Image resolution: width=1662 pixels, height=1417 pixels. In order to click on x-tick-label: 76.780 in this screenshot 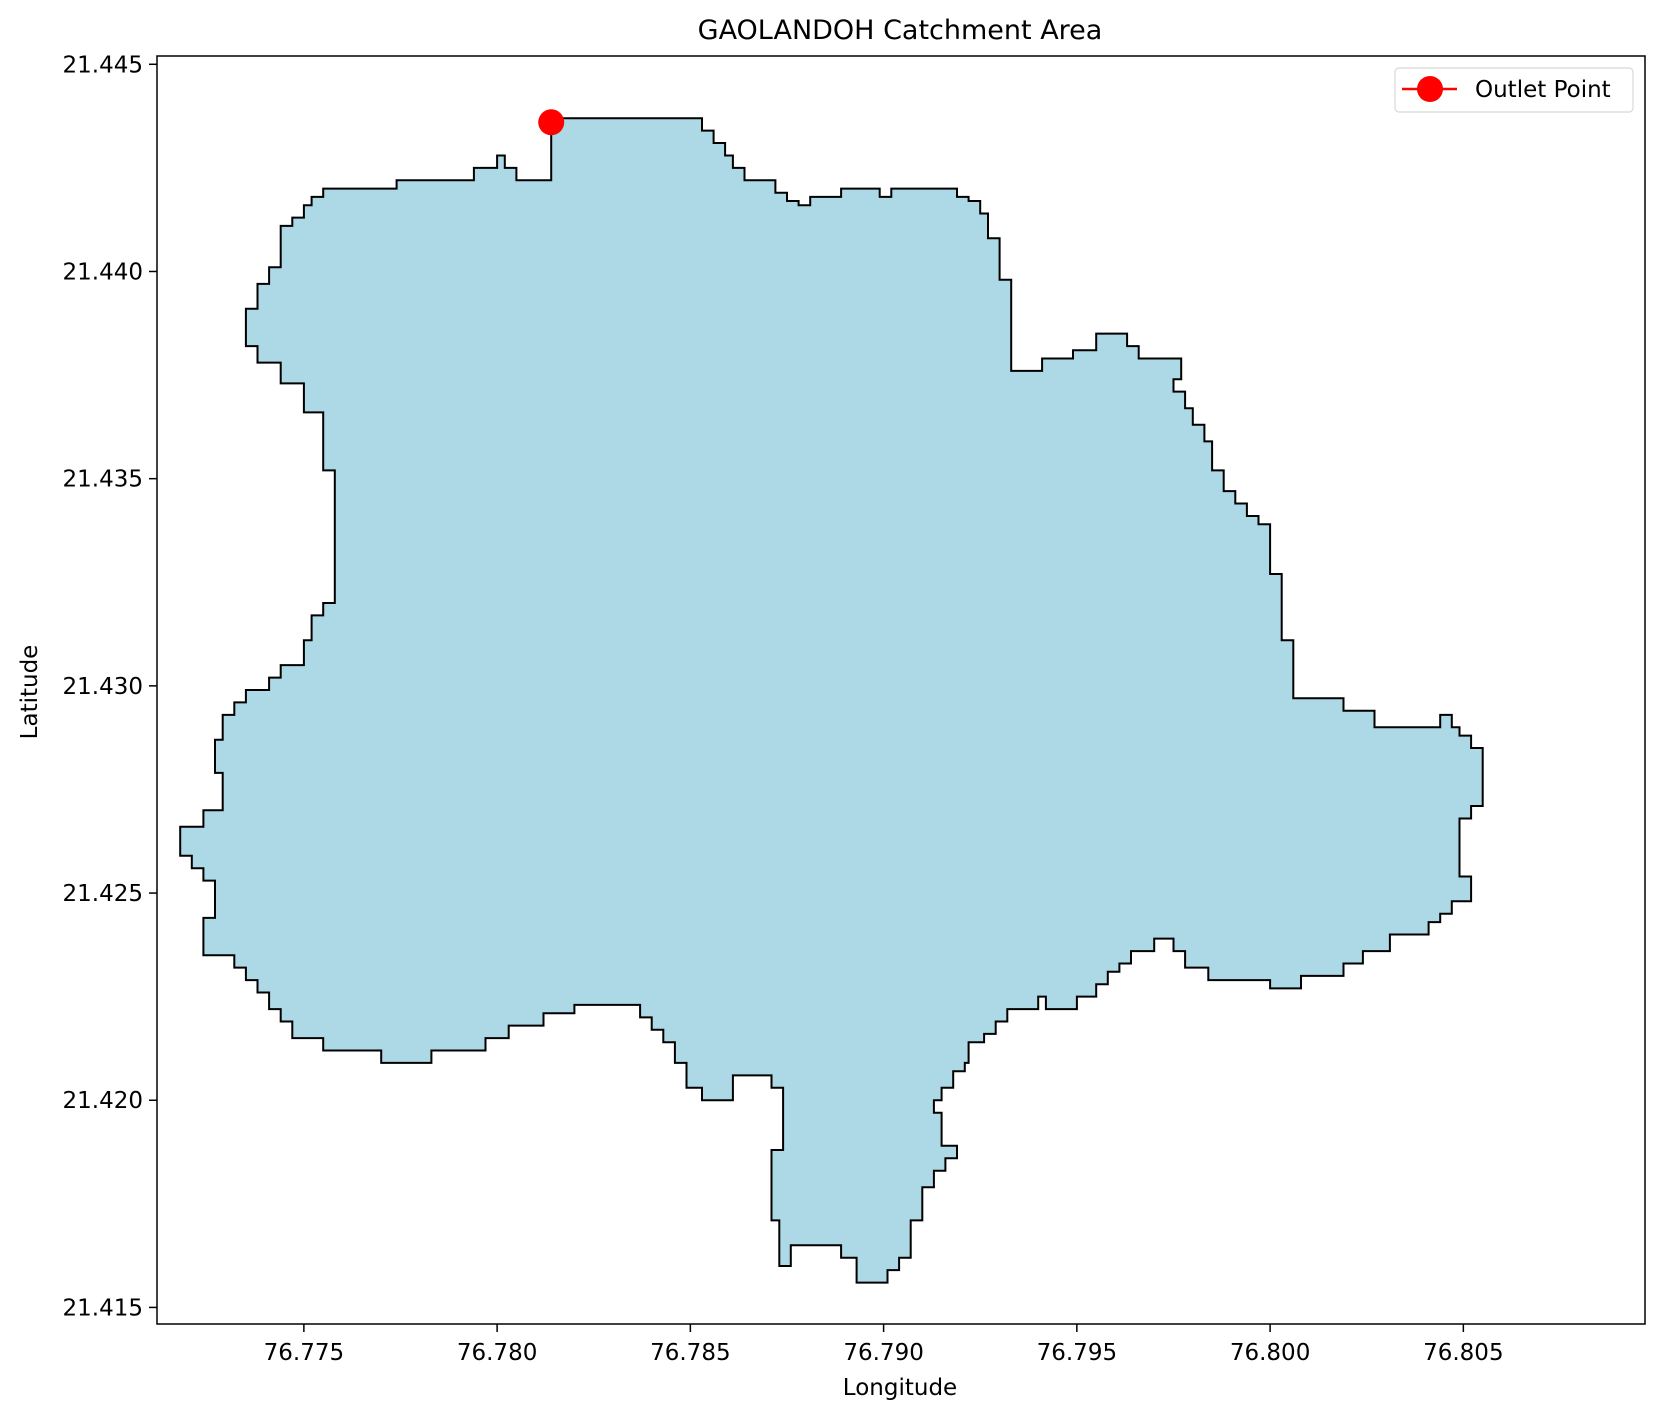, I will do `click(497, 1353)`.